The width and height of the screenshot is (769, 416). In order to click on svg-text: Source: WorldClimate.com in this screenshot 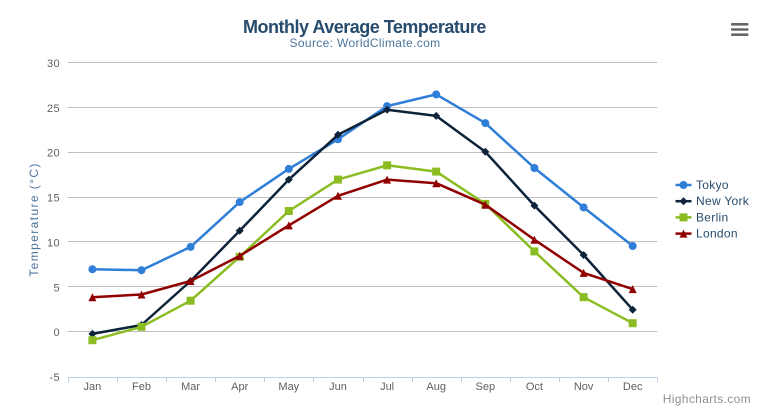, I will do `click(365, 43)`.